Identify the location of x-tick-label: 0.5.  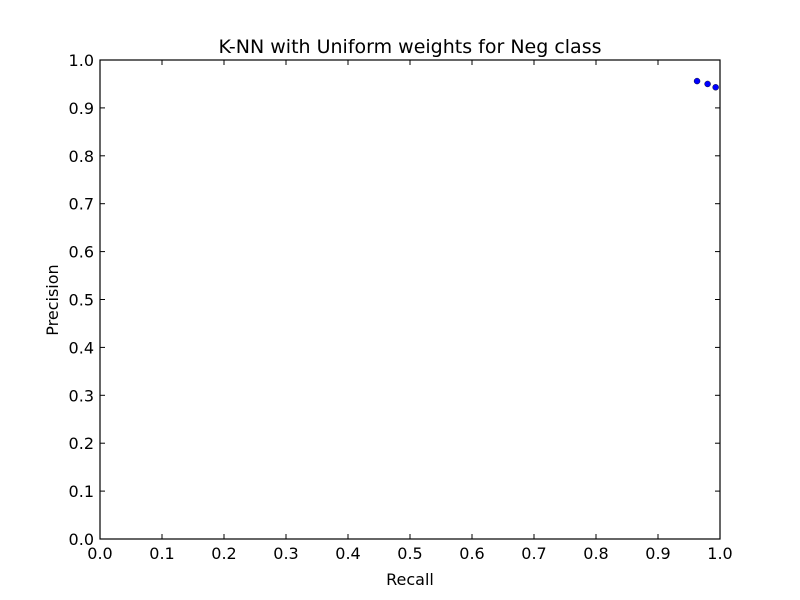
(409, 553).